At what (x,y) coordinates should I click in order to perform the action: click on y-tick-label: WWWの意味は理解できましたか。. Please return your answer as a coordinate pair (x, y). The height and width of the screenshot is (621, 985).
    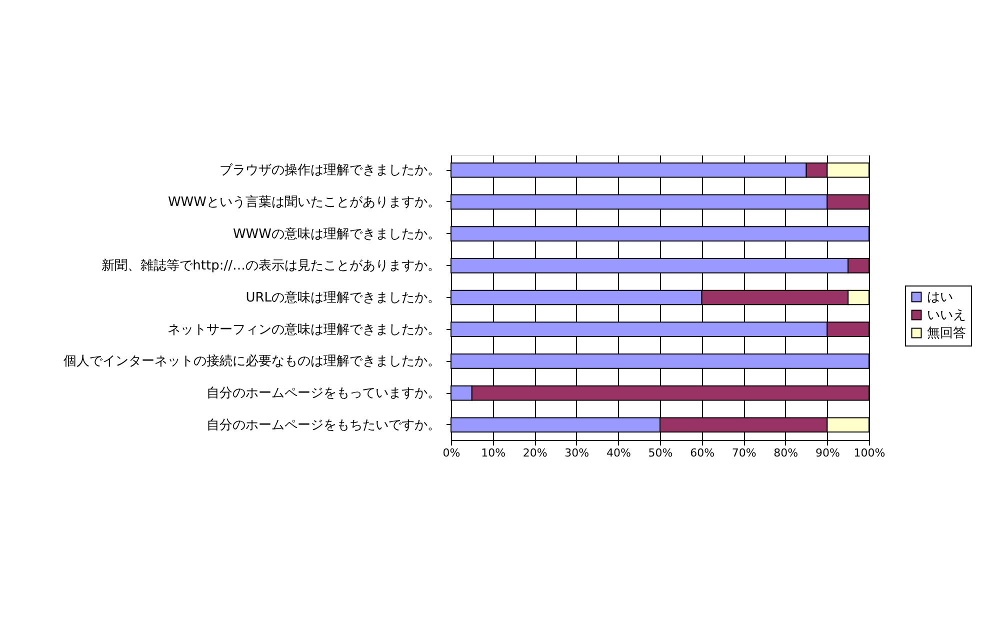
    Looking at the image, I should click on (336, 234).